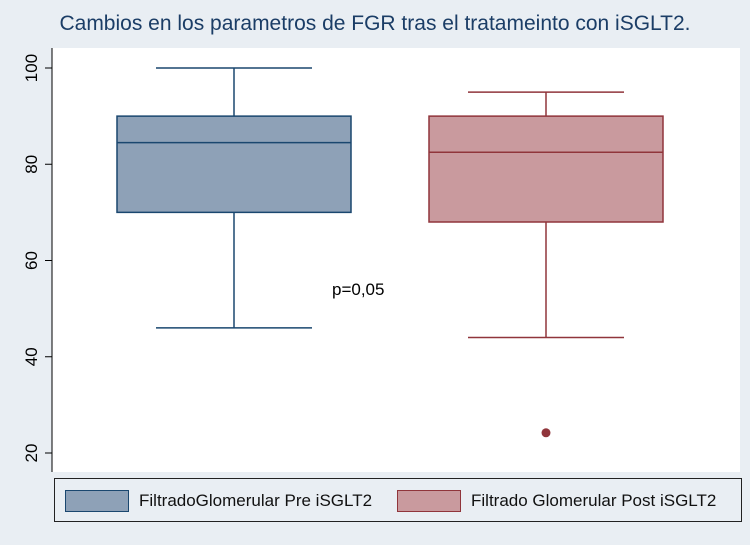 This screenshot has width=750, height=545. Describe the element at coordinates (594, 500) in the screenshot. I see `legend-label-post: Filtrado Glomerular Post iSGLT2` at that location.